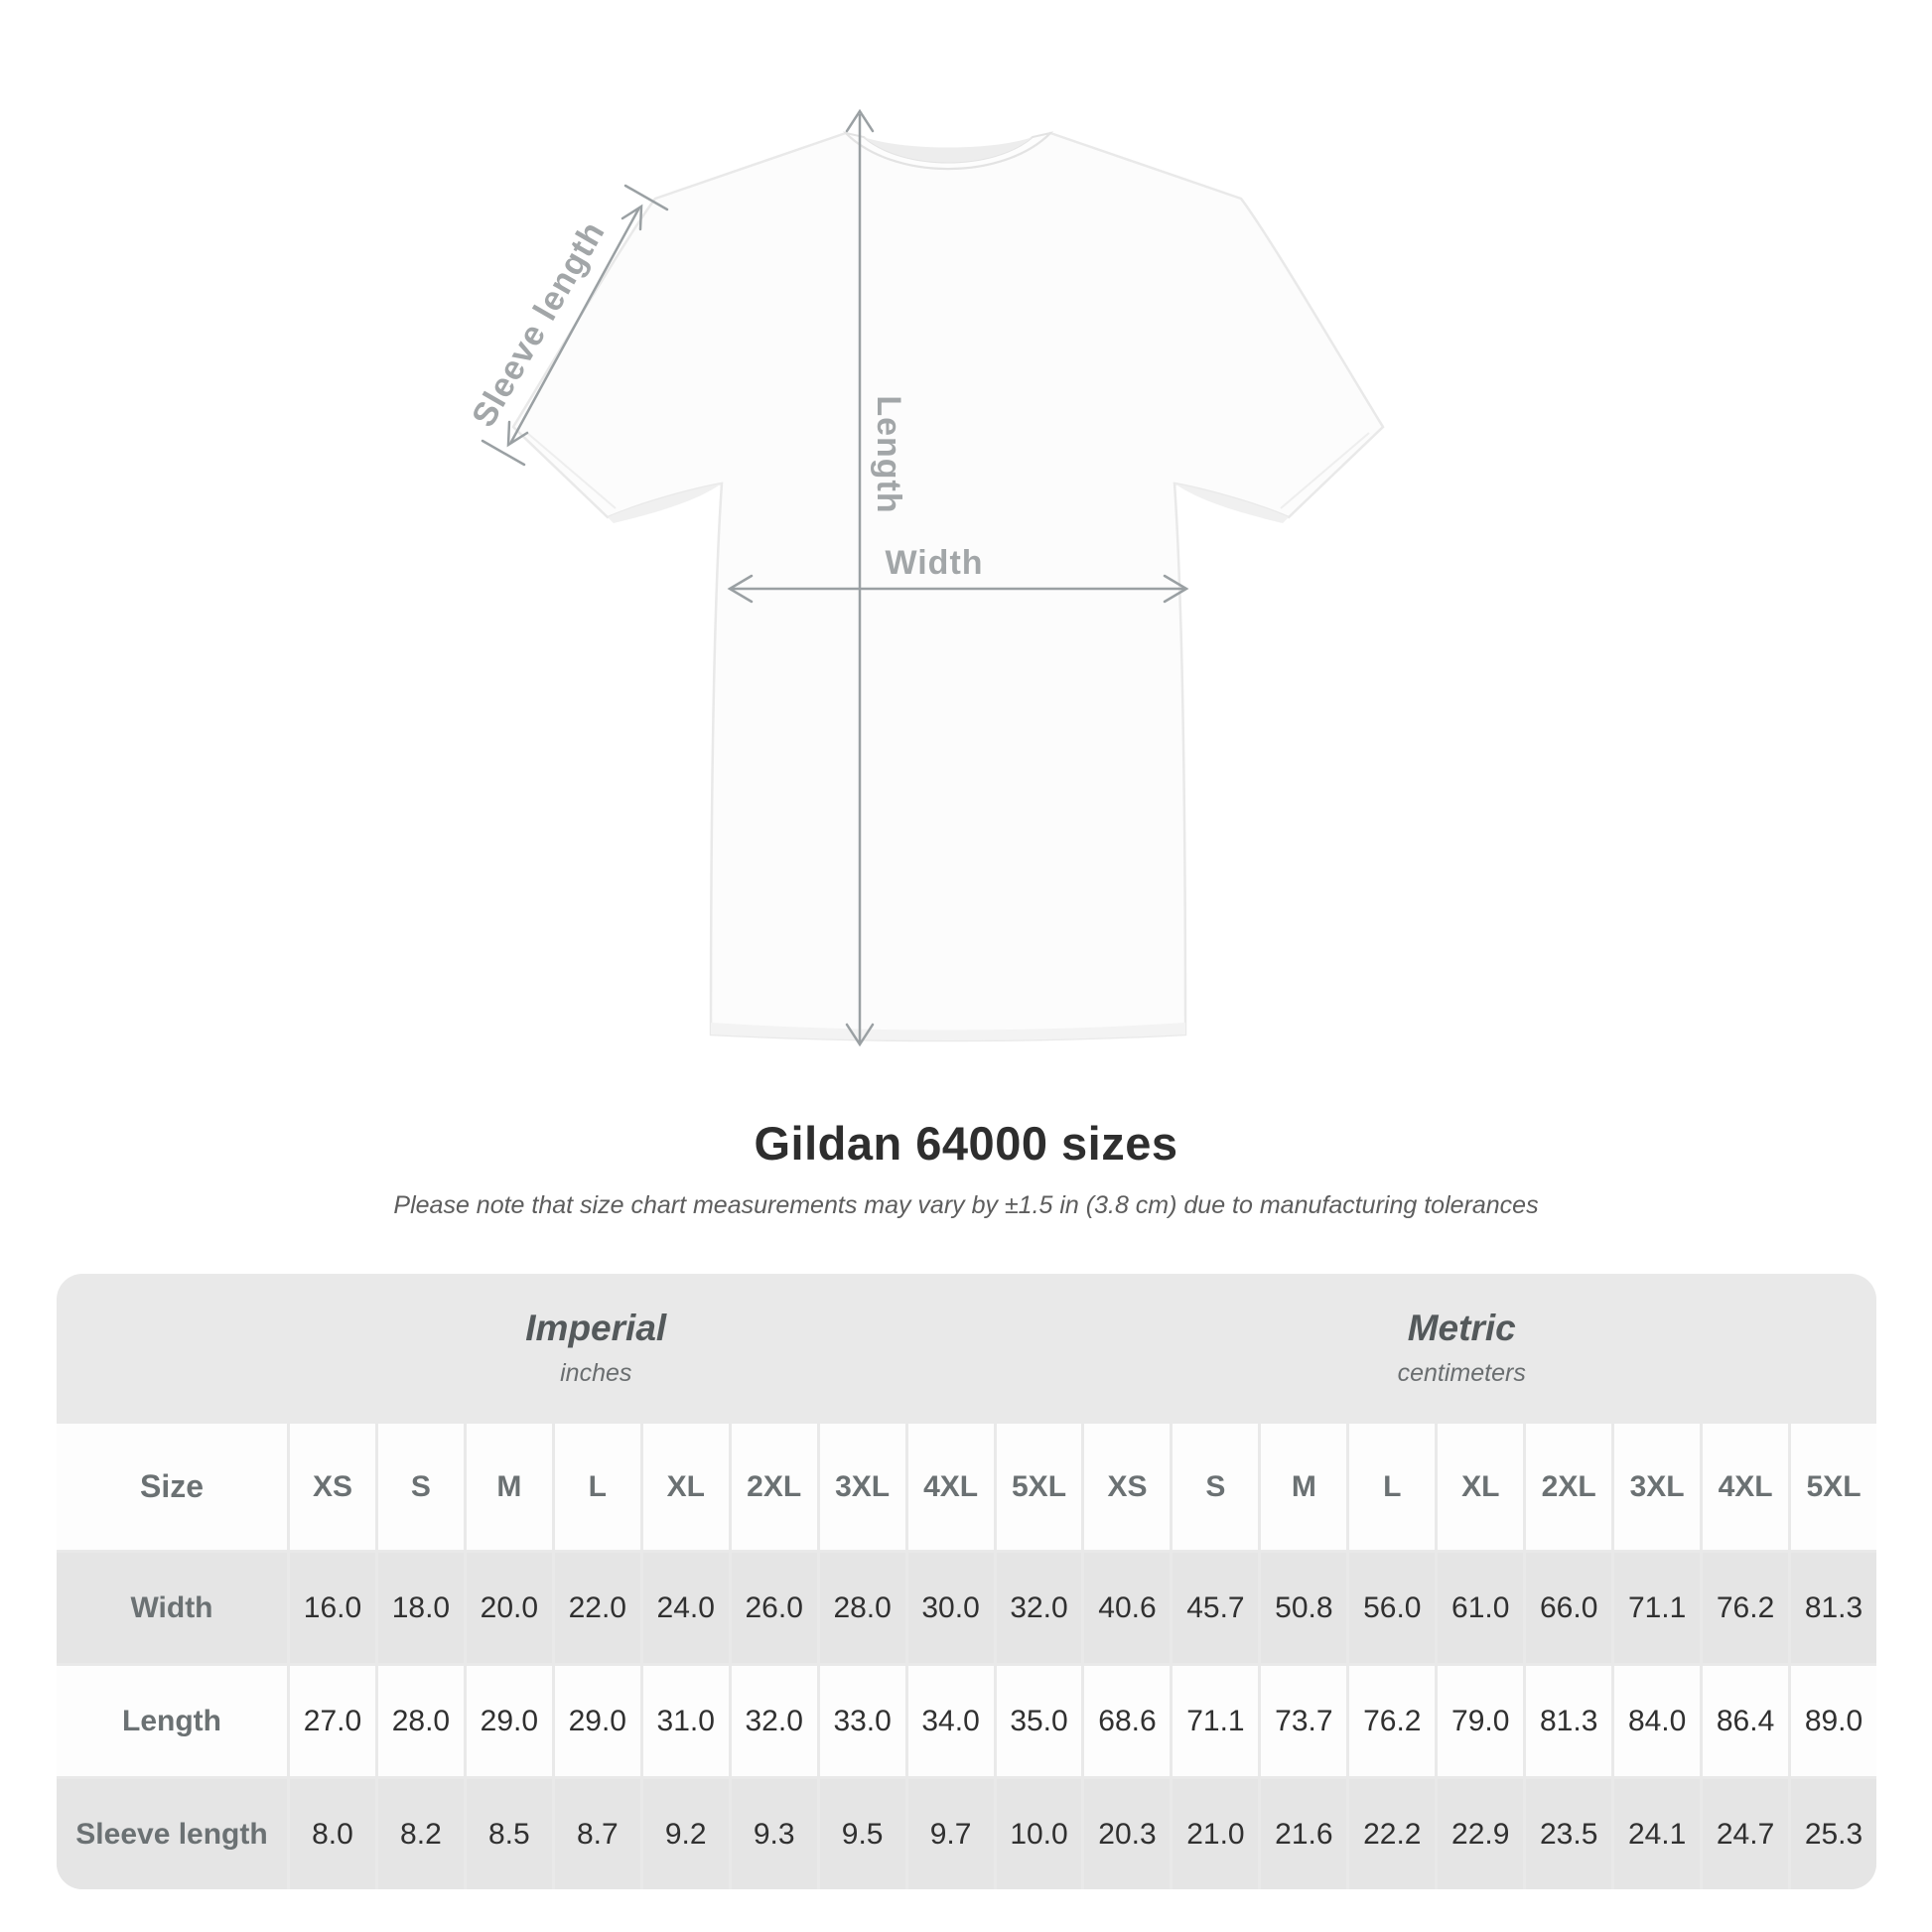  I want to click on size-header-metric-m: M, so click(1304, 1487).